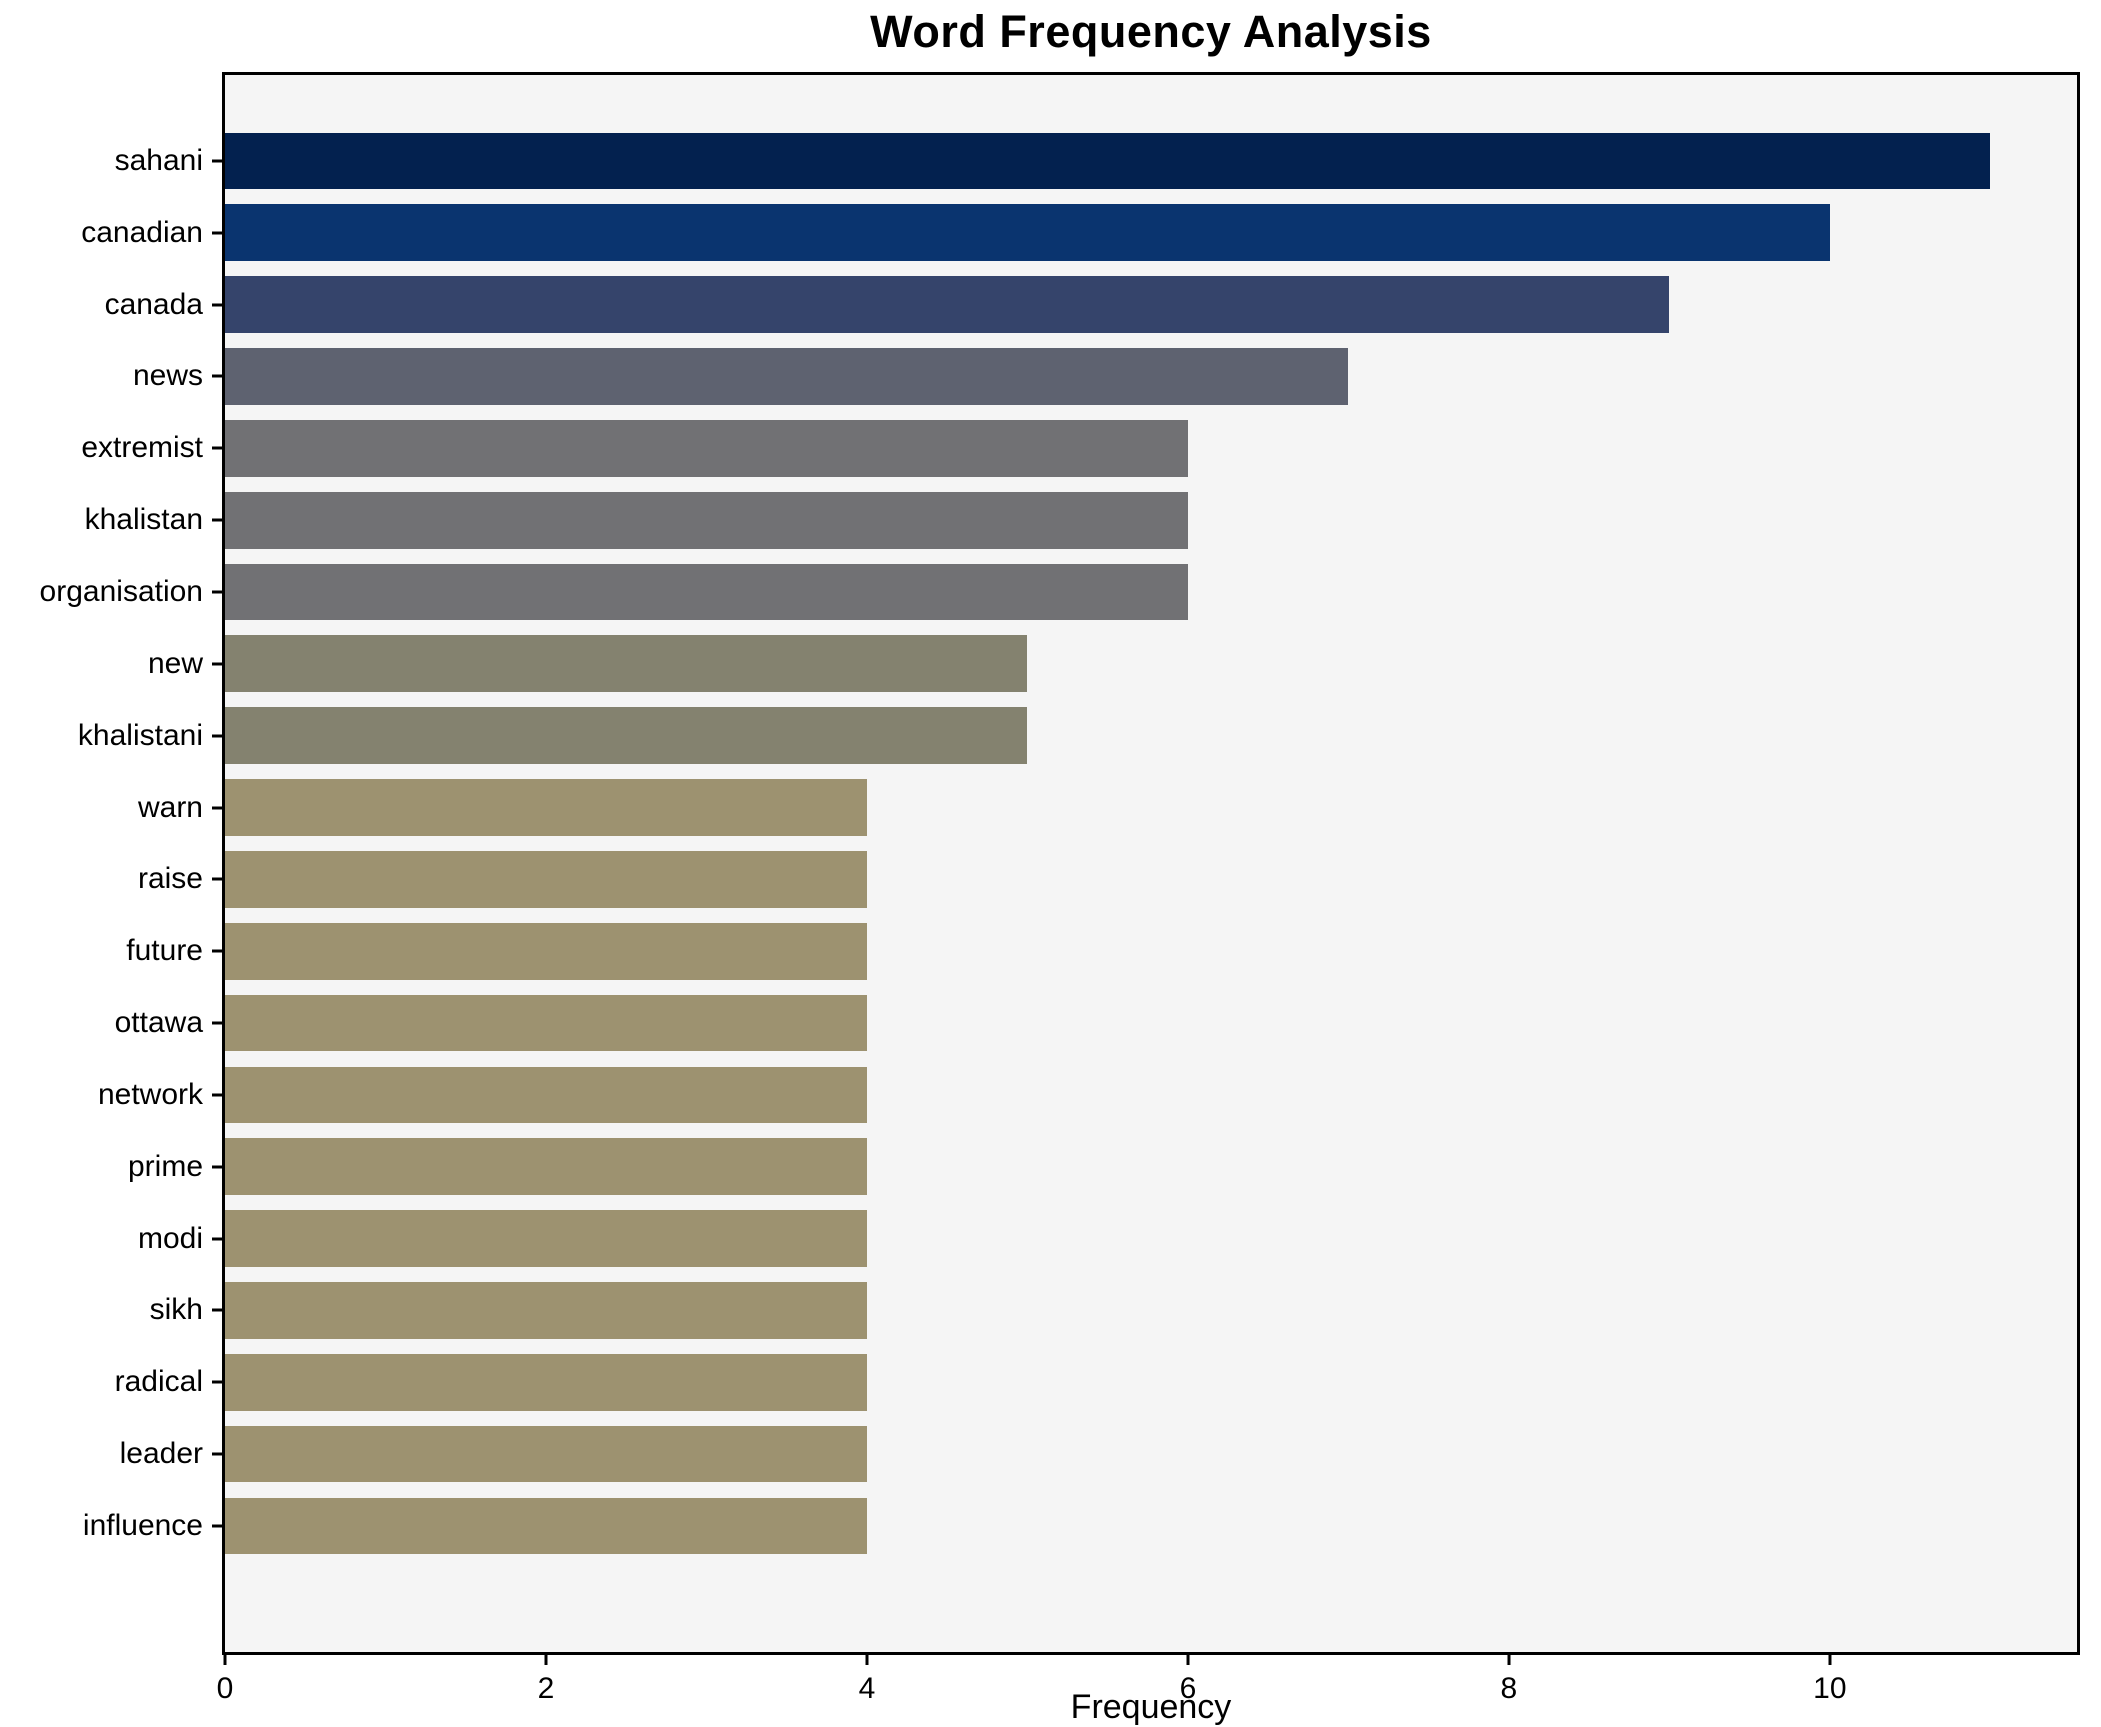  I want to click on y-tick-label: khalistan, so click(143, 520).